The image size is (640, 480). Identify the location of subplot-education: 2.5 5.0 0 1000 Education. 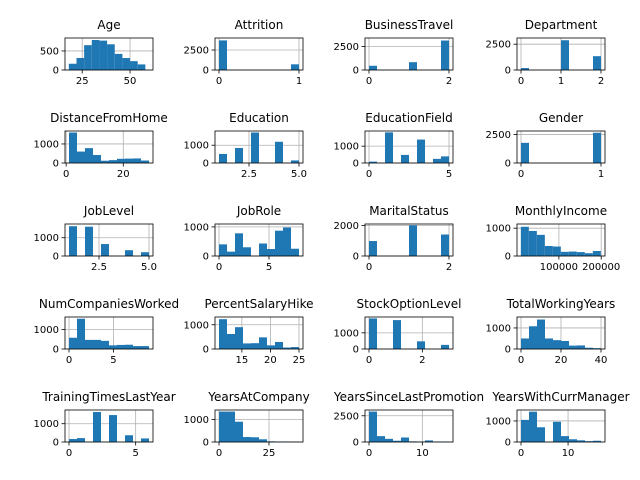
(245, 145).